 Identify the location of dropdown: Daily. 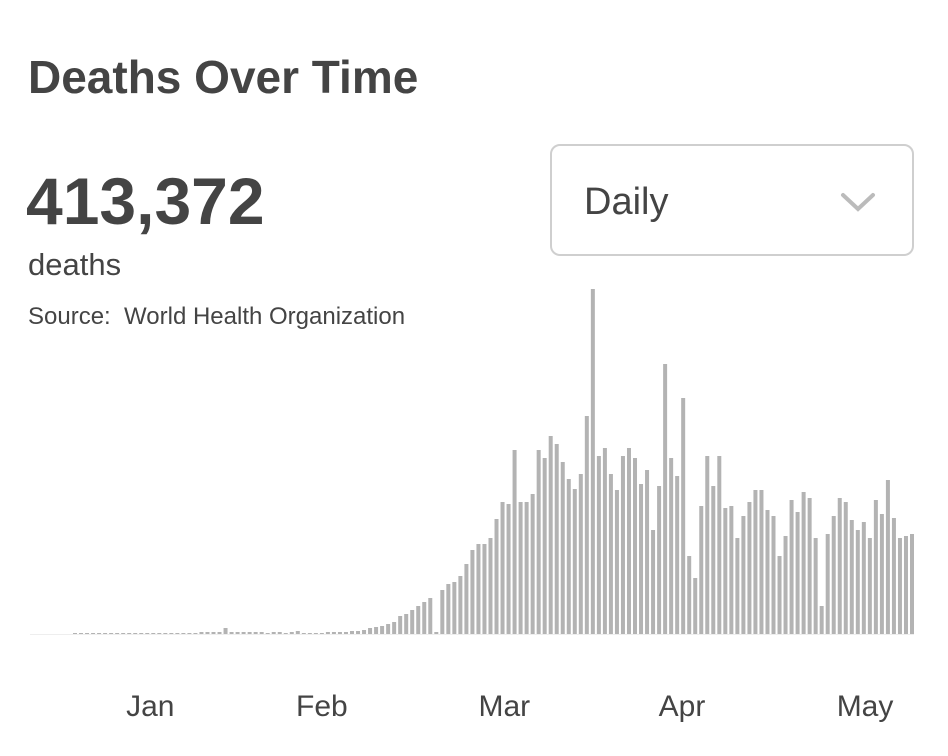
(732, 200).